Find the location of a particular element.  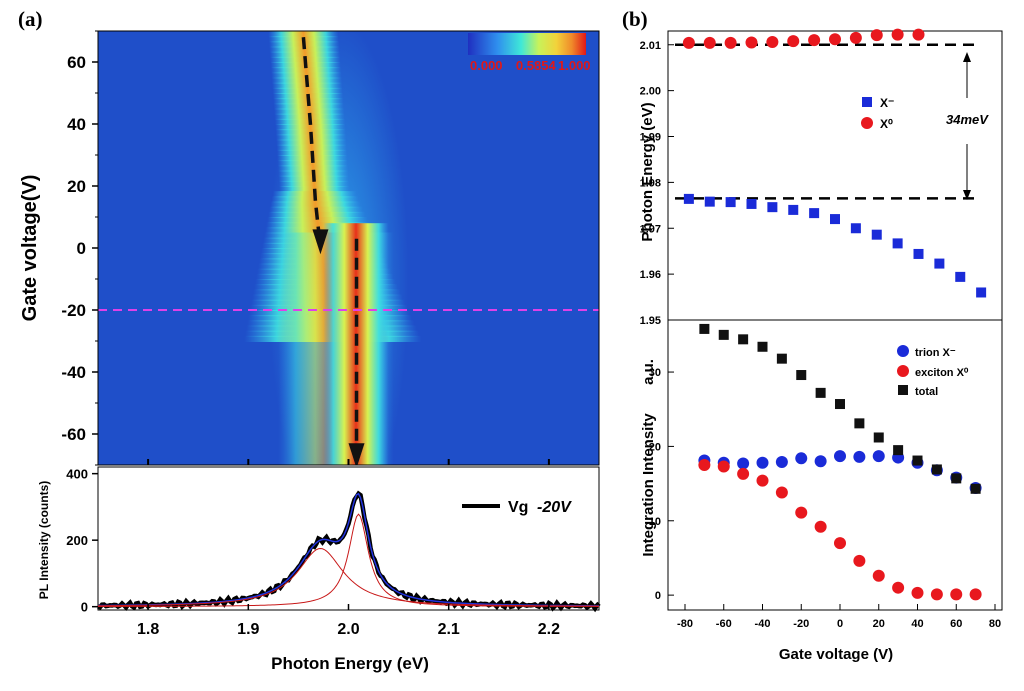

pe-ytick-label: 2.01 is located at coordinates (650, 46).